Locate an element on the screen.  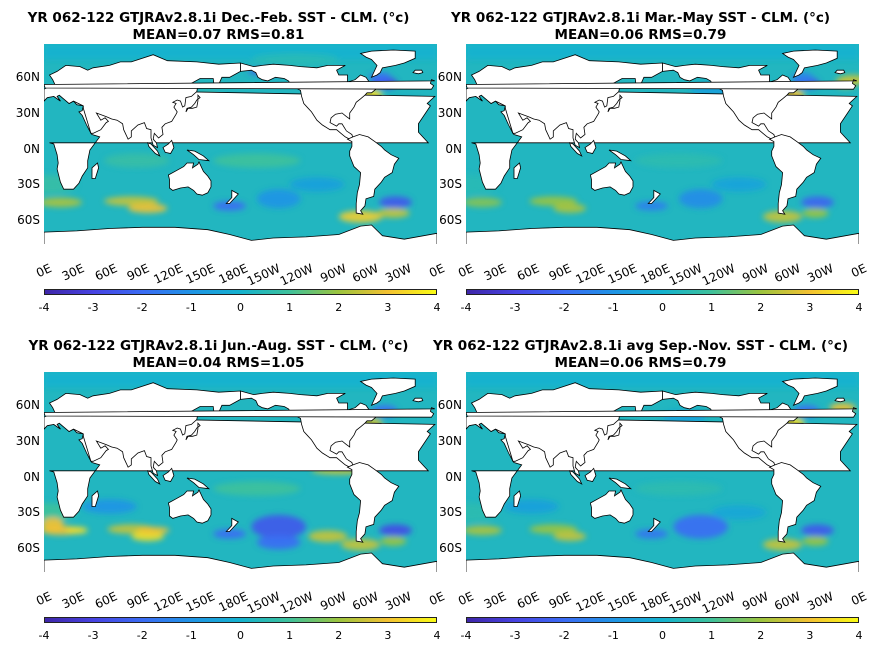
sst-anomaly-map is located at coordinates (662, 144).